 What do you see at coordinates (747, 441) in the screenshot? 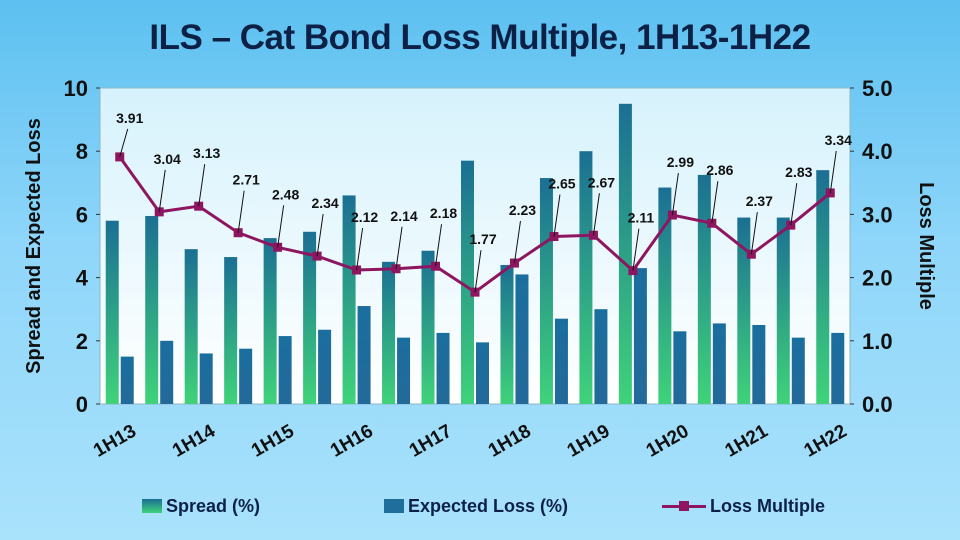
I see `x-tick-label: 1H21` at bounding box center [747, 441].